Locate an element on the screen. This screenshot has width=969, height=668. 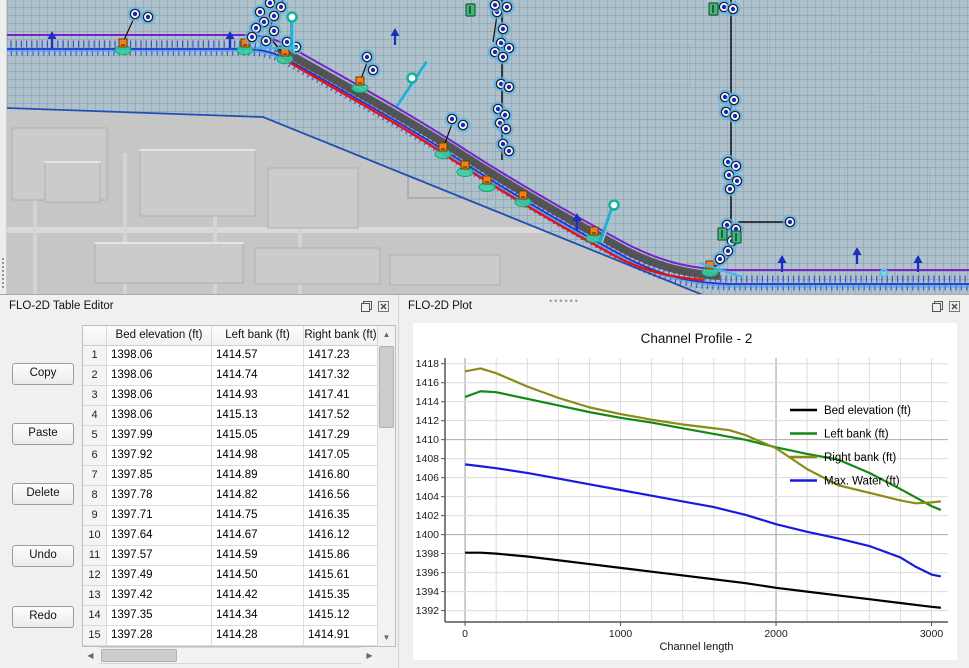
table-row: 6 1397.92 1414.98 1417.05 is located at coordinates (230, 456).